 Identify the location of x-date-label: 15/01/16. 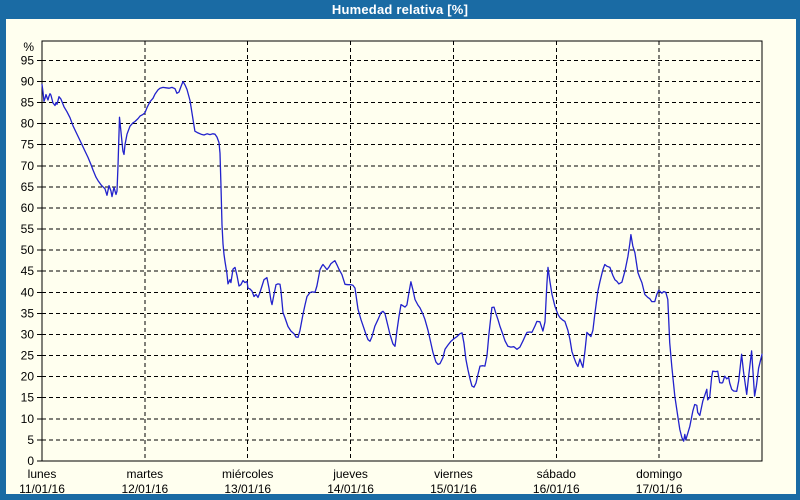
(453, 488).